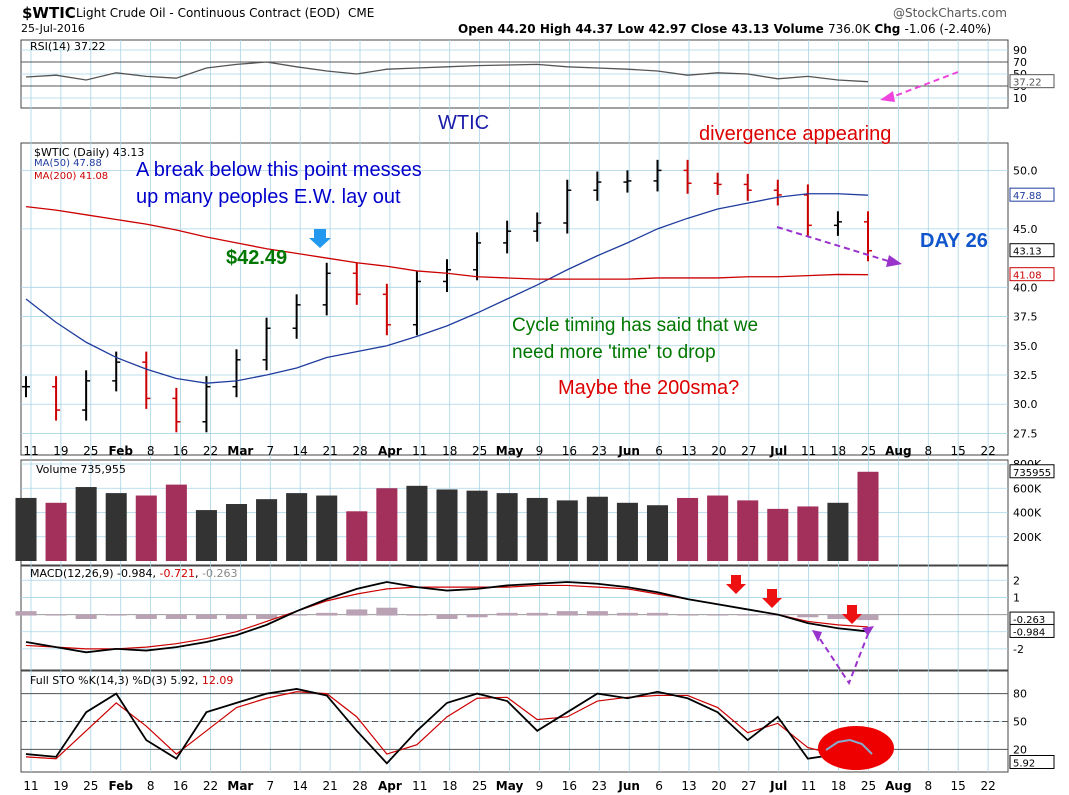 The height and width of the screenshot is (795, 1069). Describe the element at coordinates (135, 573) in the screenshot. I see `macd-value-1: -0.984` at that location.